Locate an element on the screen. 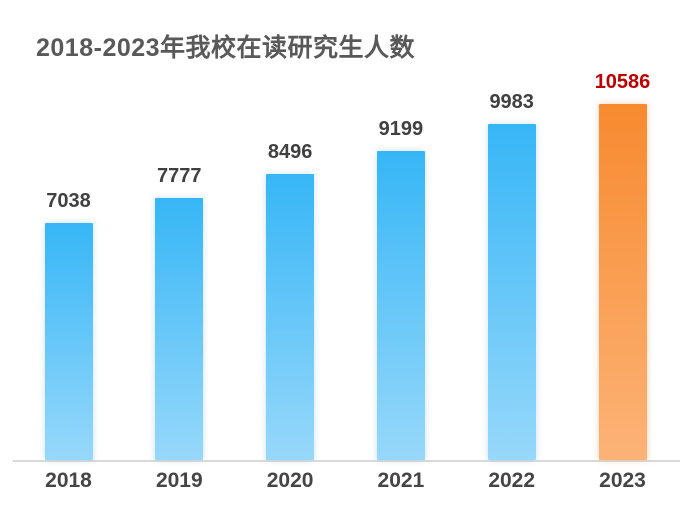  bar-2019 is located at coordinates (179, 329).